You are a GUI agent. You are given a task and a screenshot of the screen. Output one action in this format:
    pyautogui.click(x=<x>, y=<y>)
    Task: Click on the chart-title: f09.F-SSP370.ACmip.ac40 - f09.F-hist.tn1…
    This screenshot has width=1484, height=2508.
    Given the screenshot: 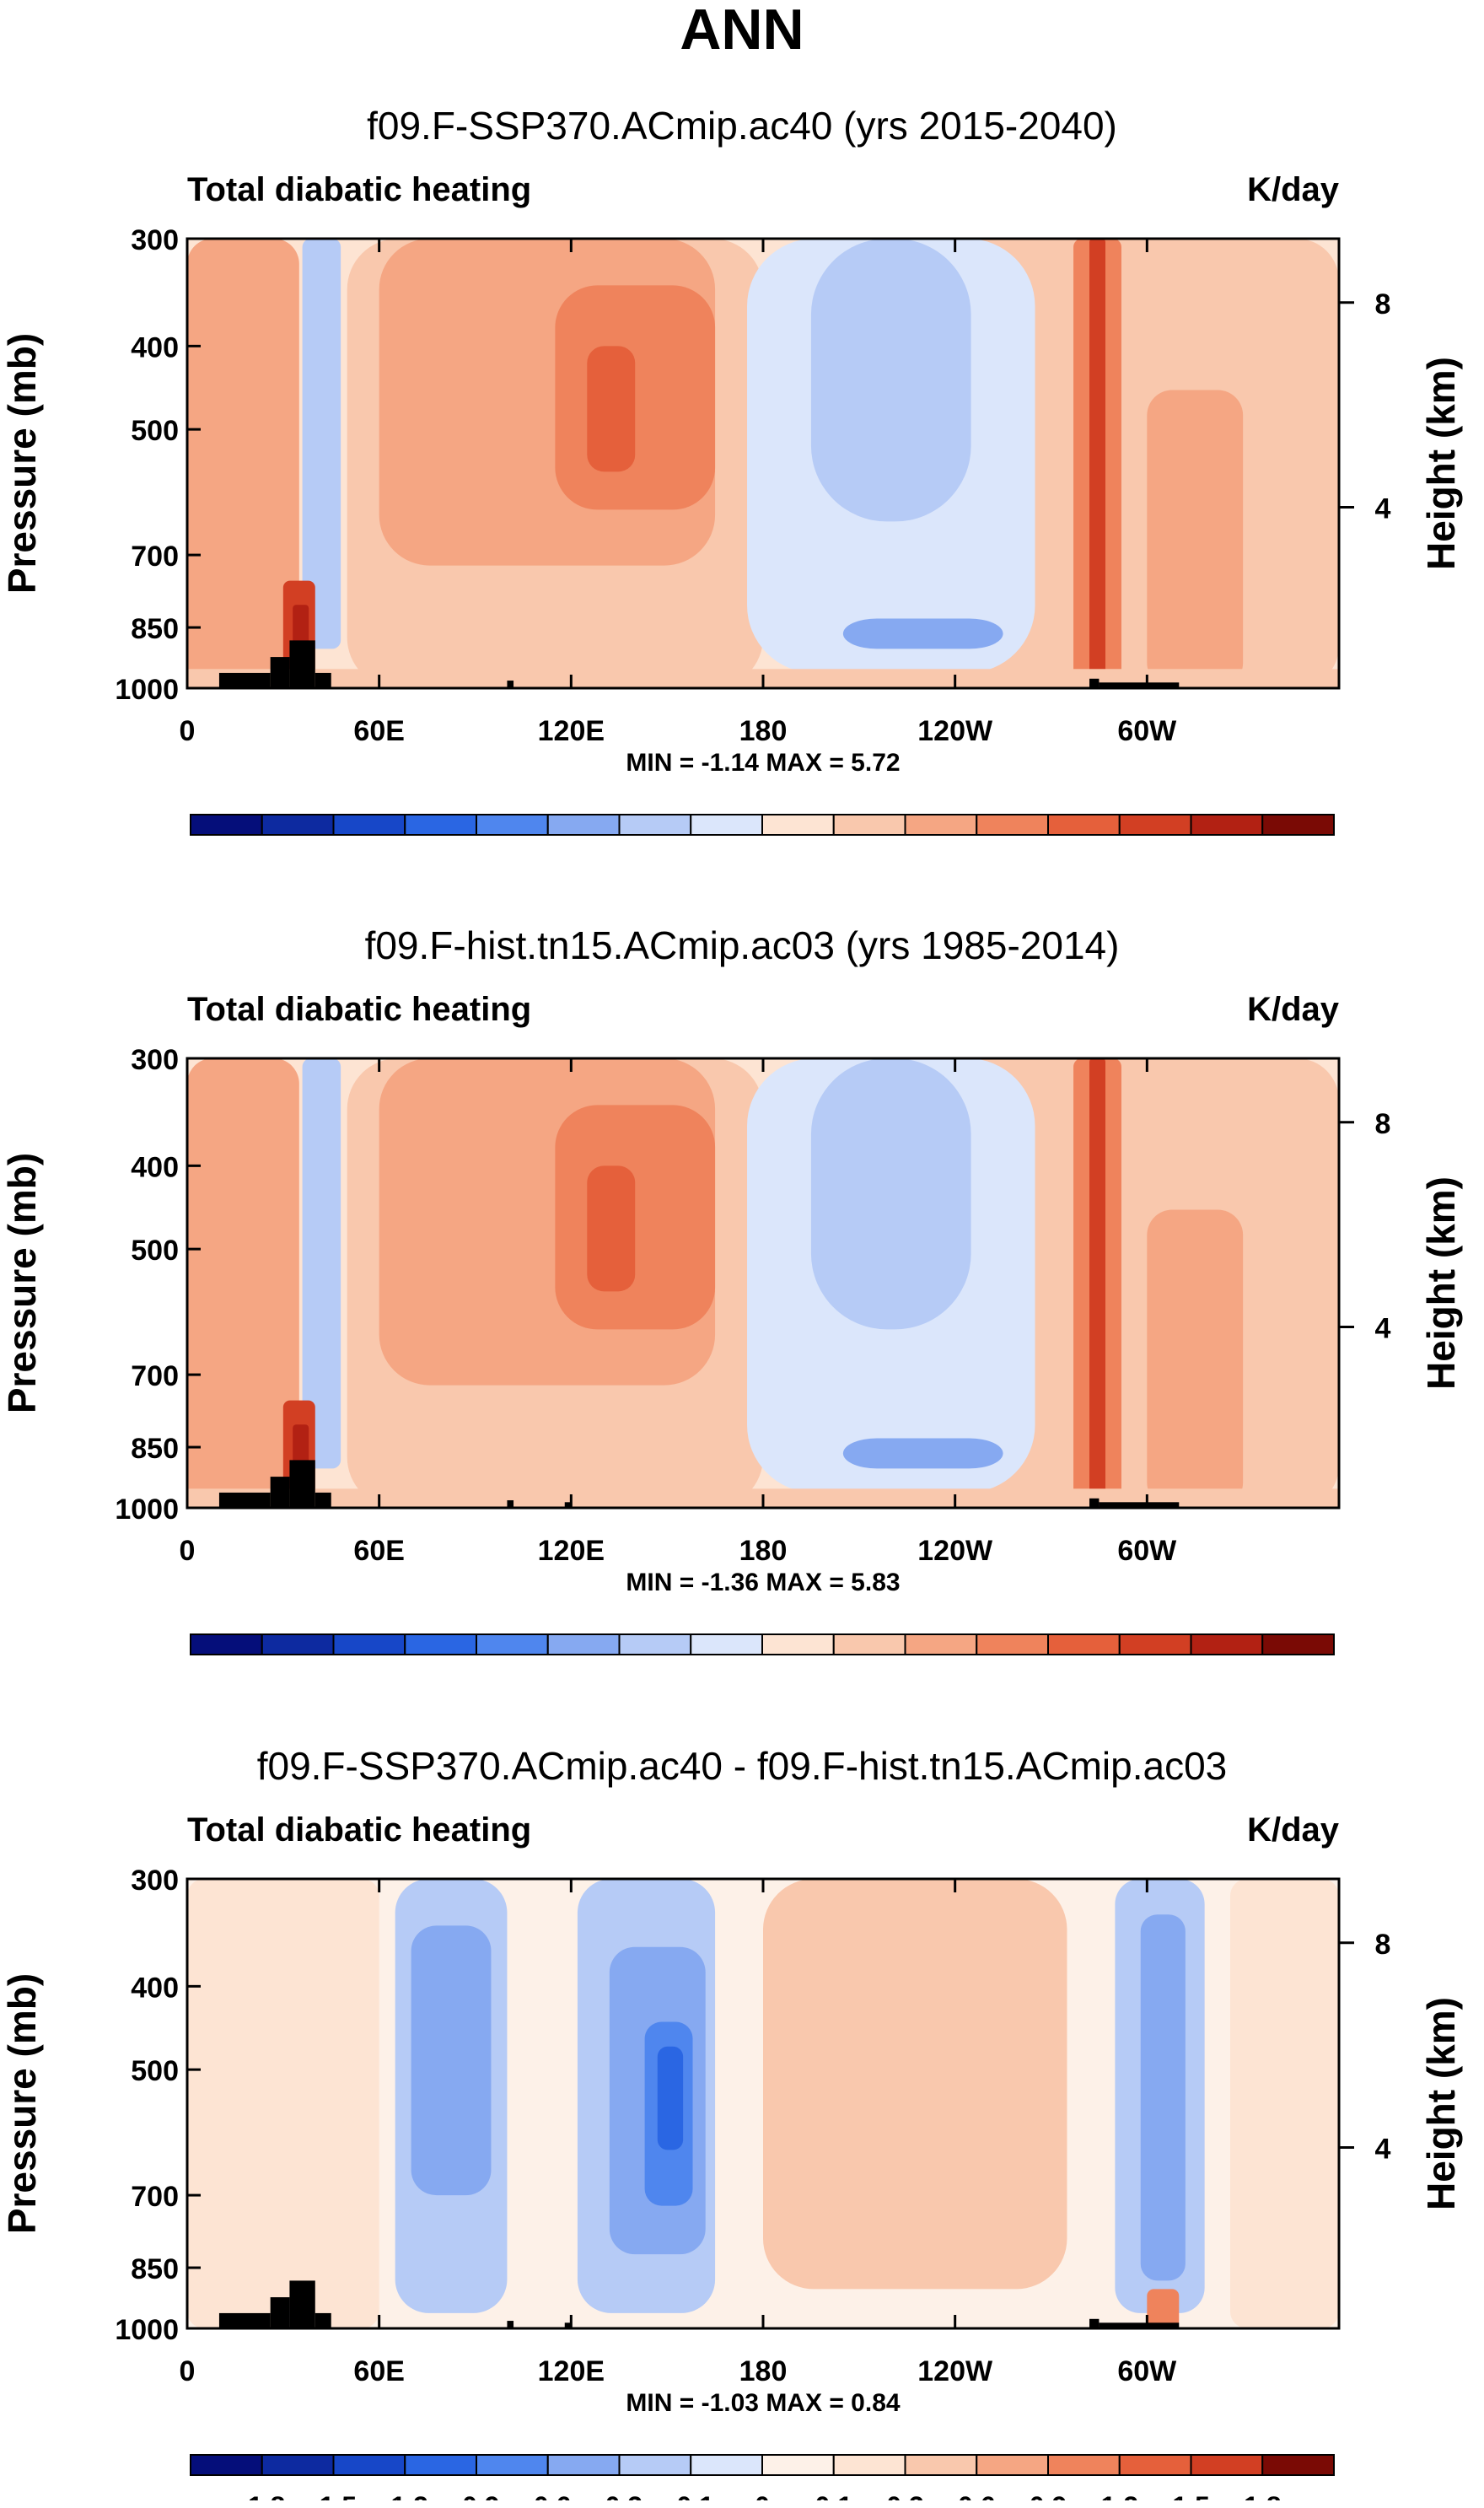 What is the action you would take?
    pyautogui.click(x=742, y=1766)
    